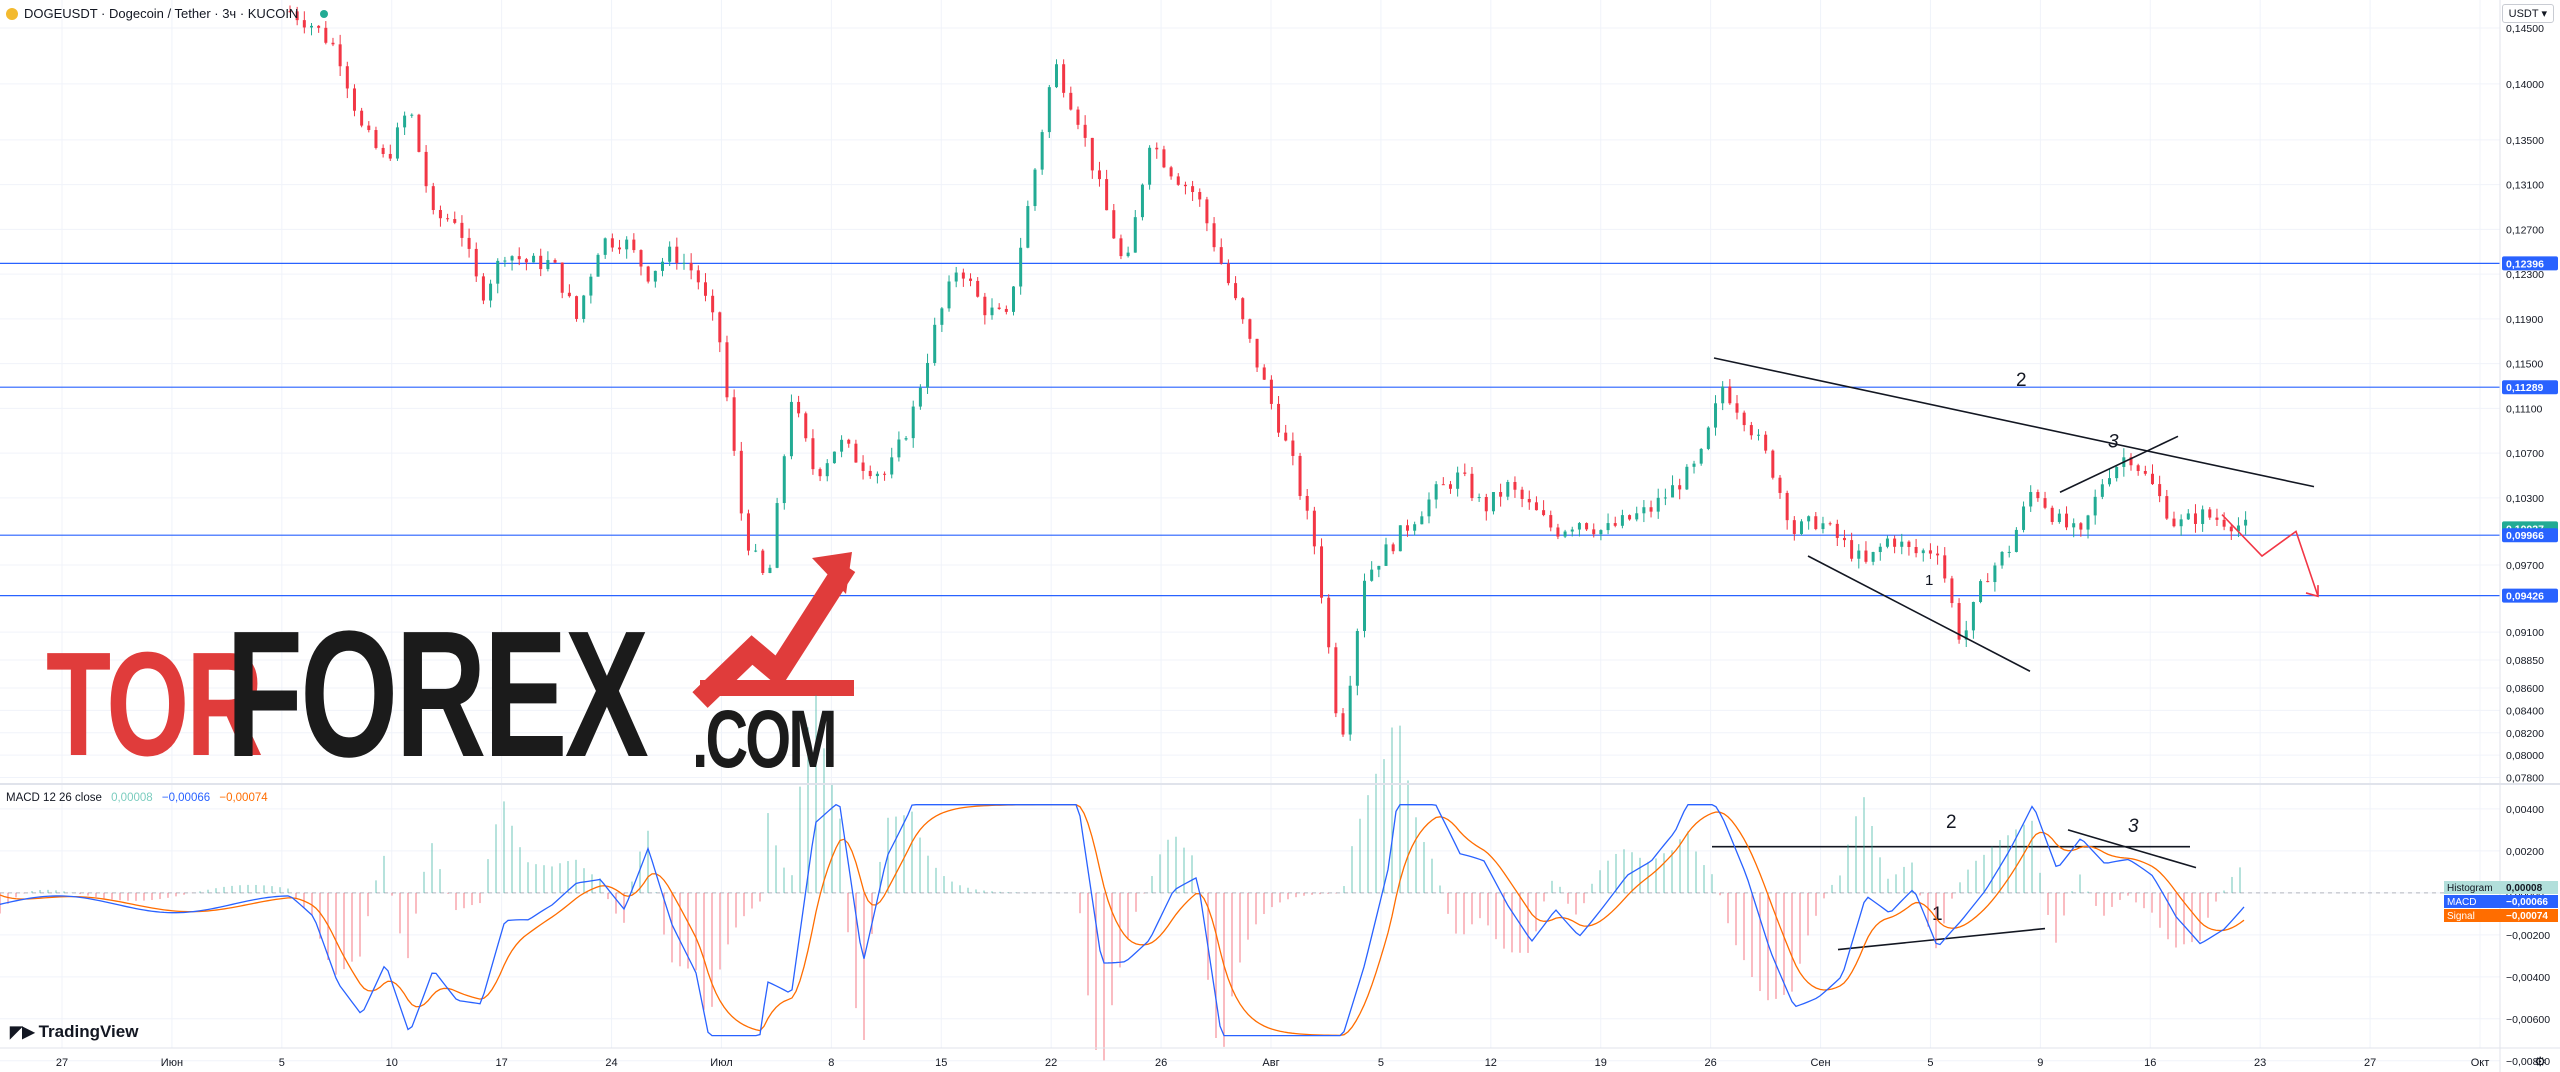 This screenshot has width=2560, height=1072. What do you see at coordinates (831, 1063) in the screenshot?
I see `time-tick-label: 8` at bounding box center [831, 1063].